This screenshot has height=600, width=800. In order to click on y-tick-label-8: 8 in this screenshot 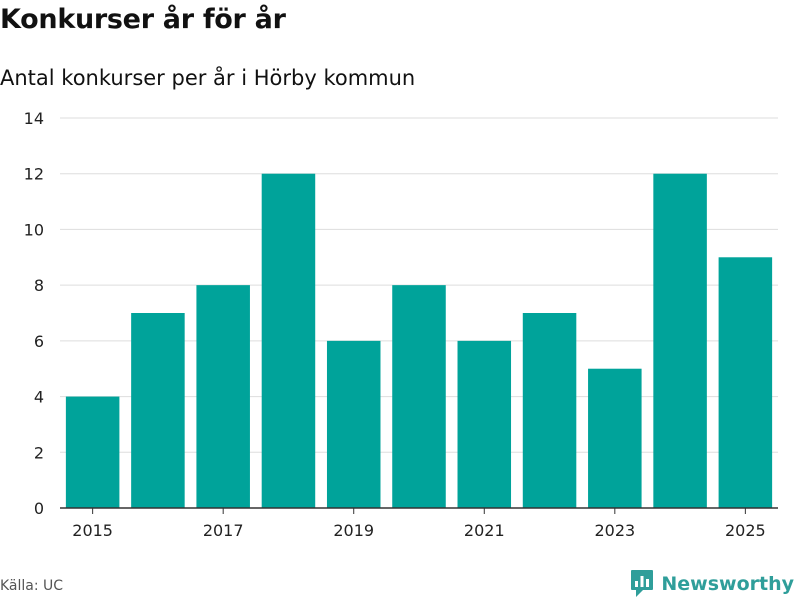, I will do `click(39, 285)`.